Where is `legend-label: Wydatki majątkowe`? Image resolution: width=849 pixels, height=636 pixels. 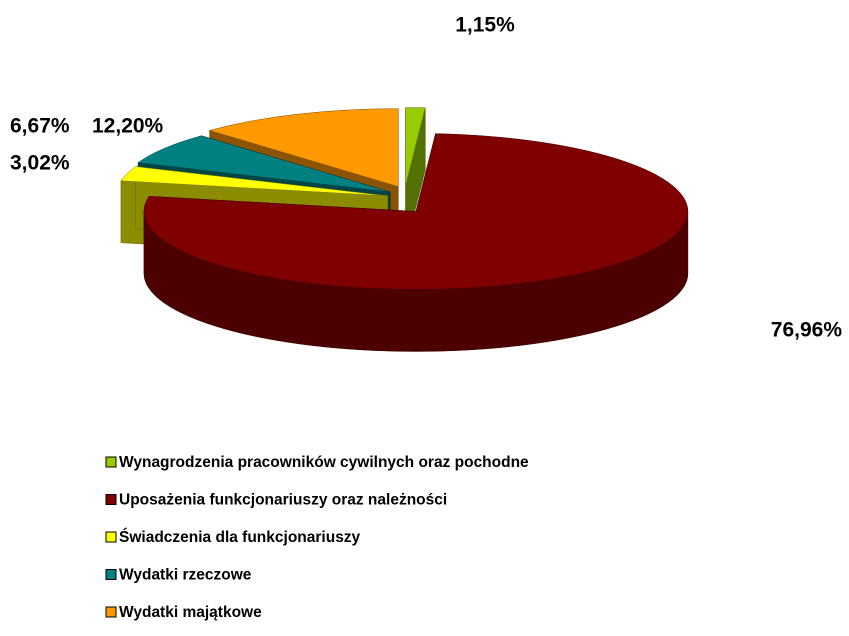
legend-label: Wydatki majątkowe is located at coordinates (190, 612).